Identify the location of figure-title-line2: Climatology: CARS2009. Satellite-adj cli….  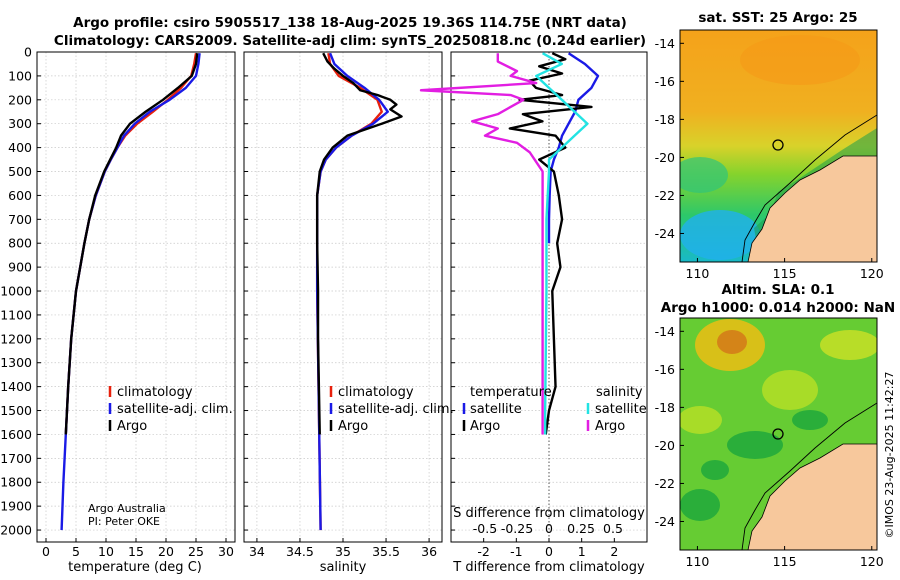
(350, 41).